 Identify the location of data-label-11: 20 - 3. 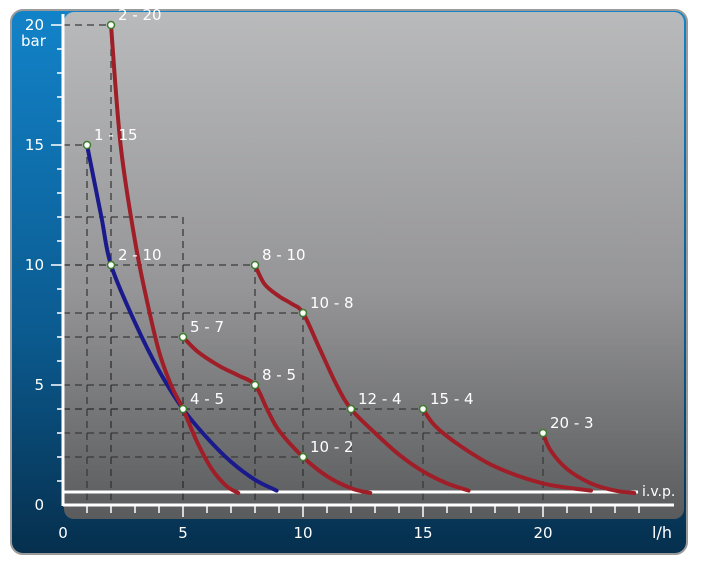
(572, 423).